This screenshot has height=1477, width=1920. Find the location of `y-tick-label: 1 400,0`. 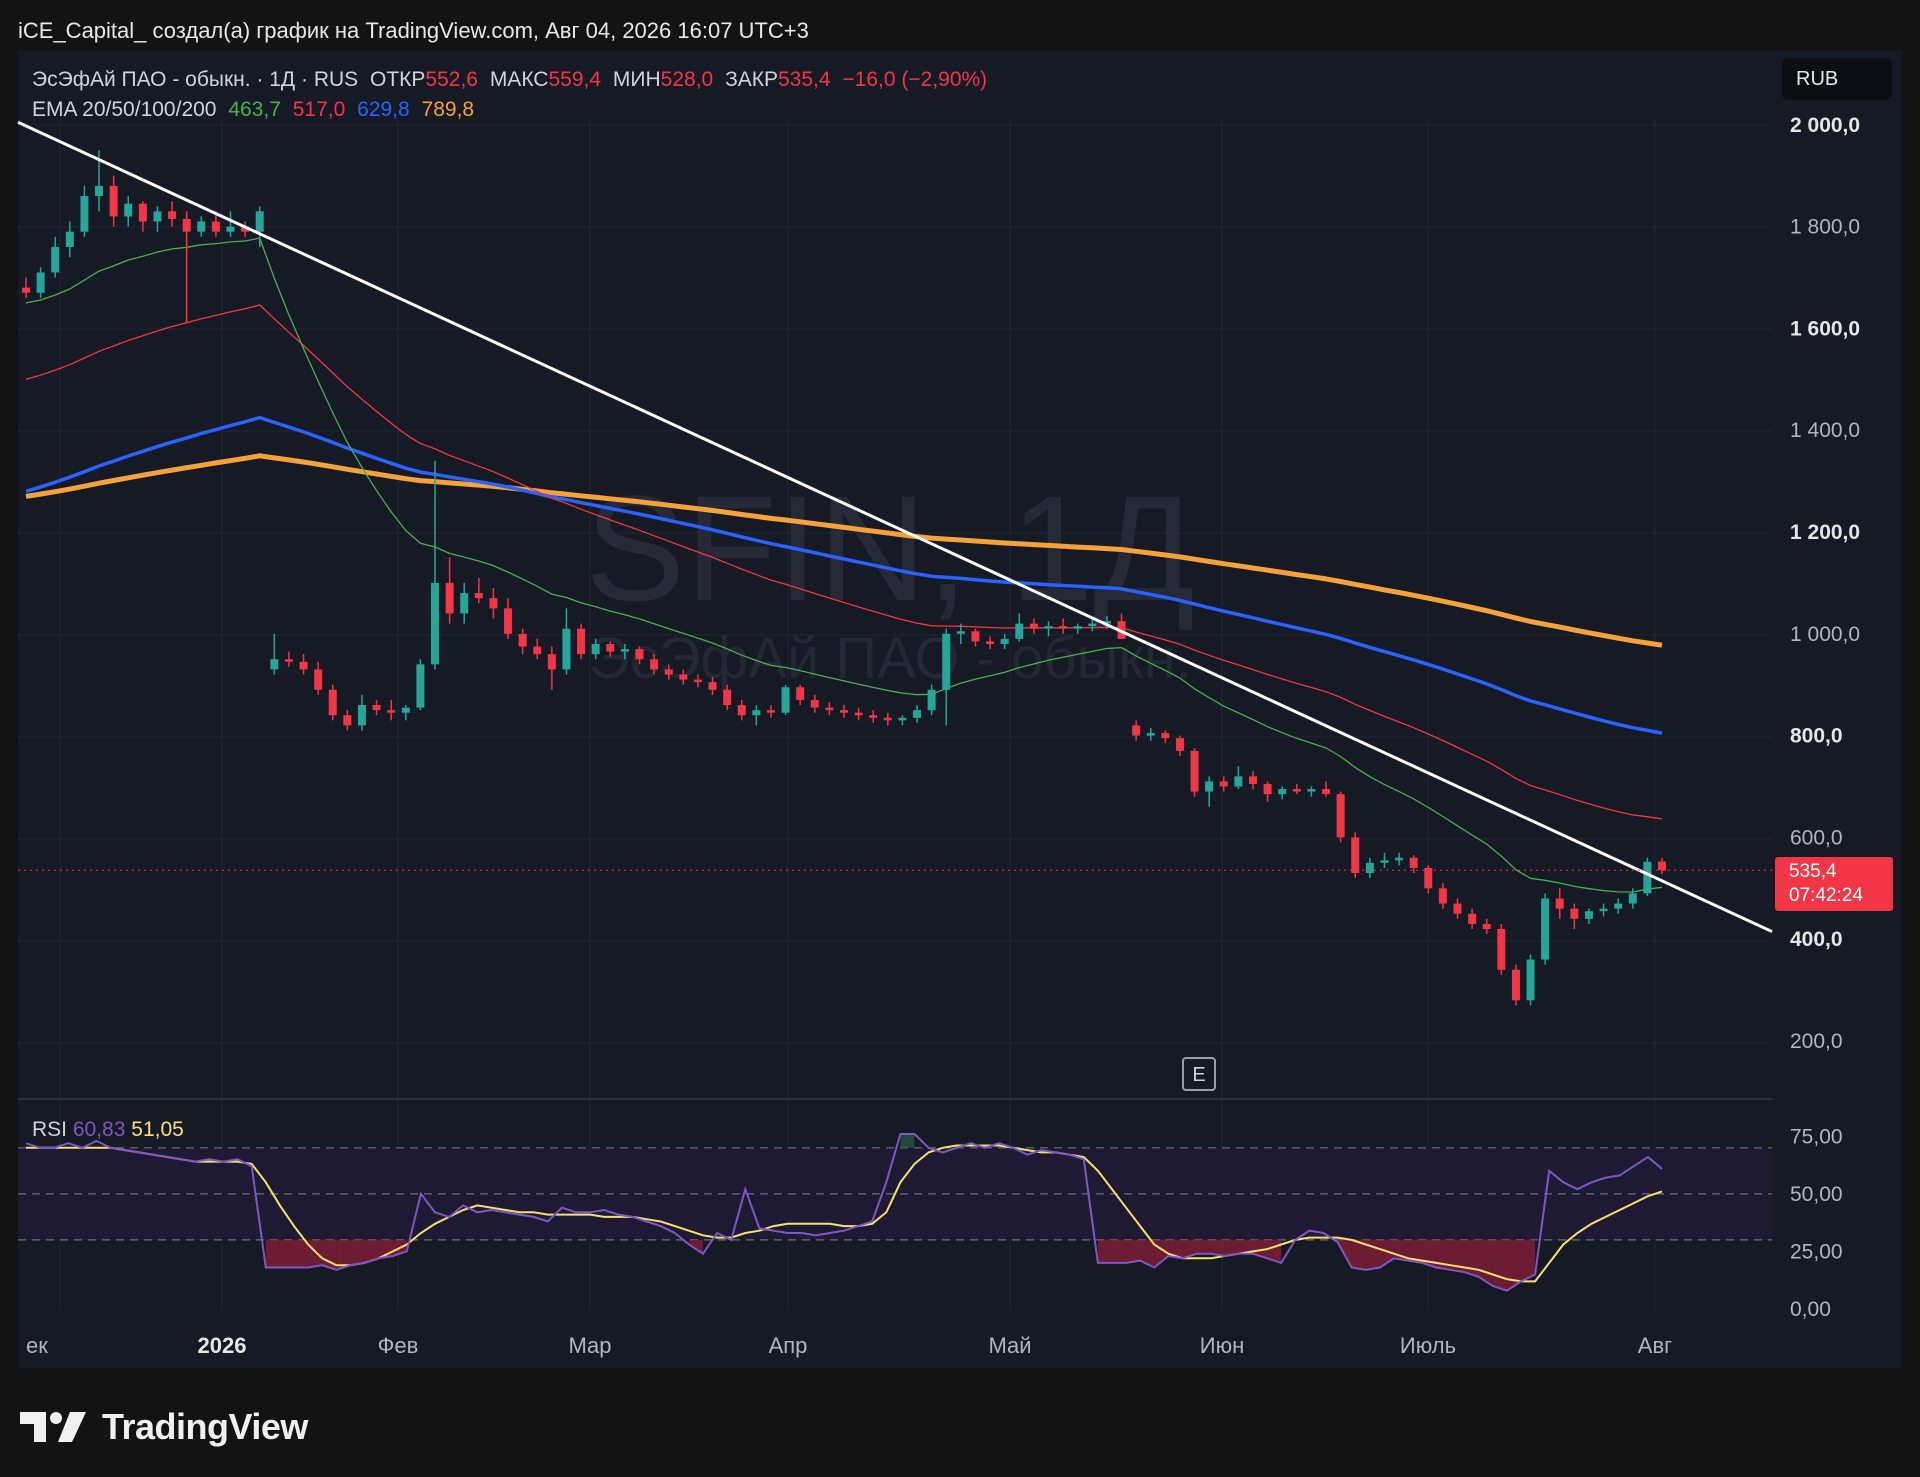

y-tick-label: 1 400,0 is located at coordinates (1825, 430).